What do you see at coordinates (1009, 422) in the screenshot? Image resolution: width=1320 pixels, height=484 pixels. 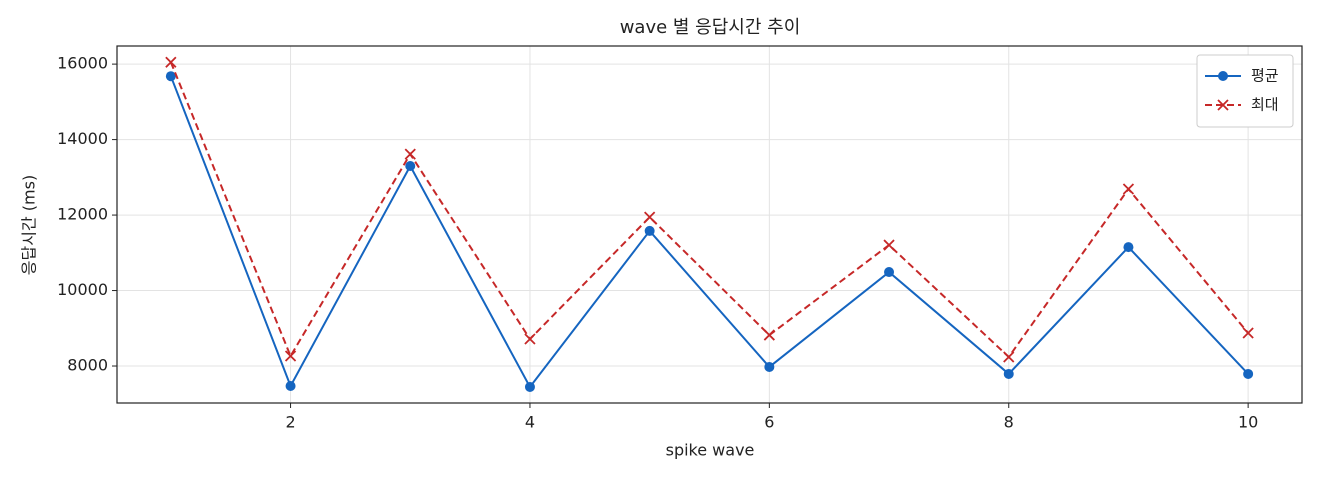 I see `x-tick-label: 8` at bounding box center [1009, 422].